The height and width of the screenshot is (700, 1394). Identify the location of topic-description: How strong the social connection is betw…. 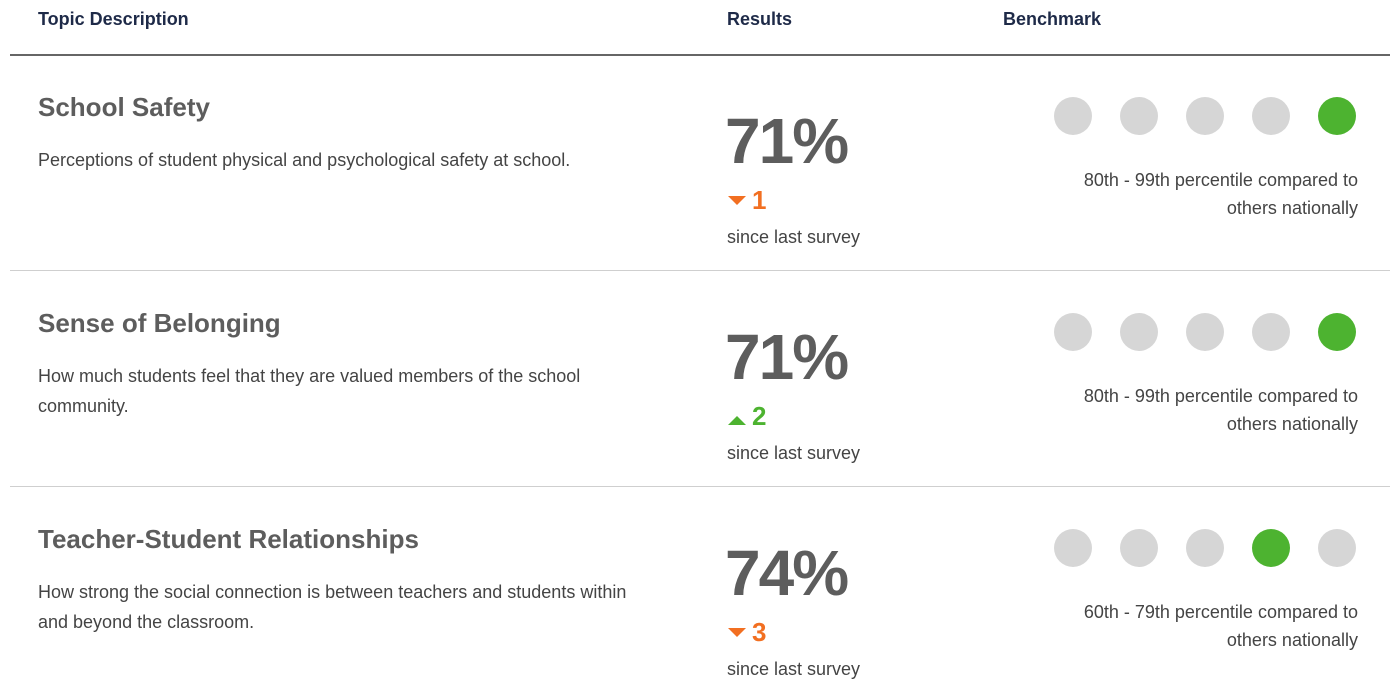
(332, 607).